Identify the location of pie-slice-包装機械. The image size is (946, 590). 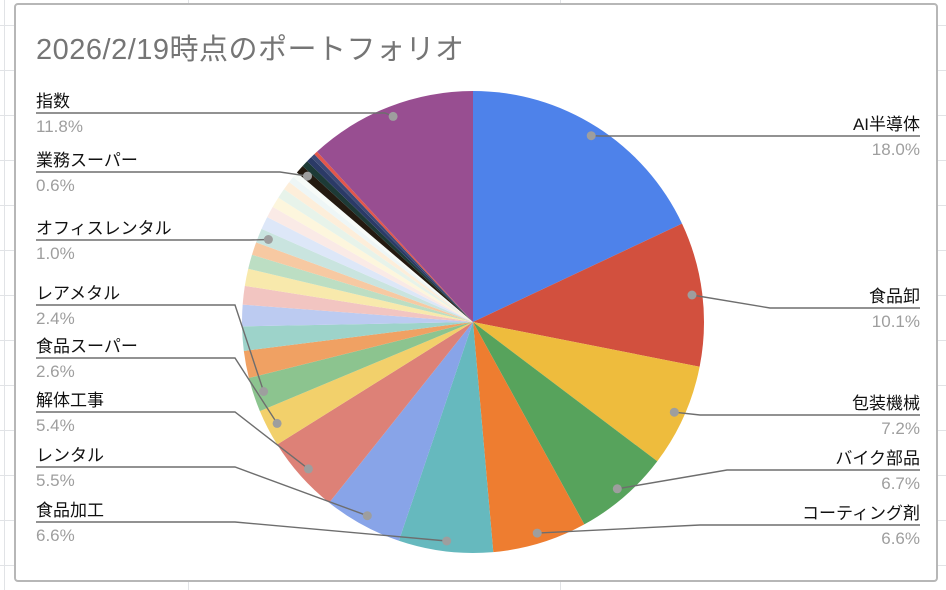
(586, 392).